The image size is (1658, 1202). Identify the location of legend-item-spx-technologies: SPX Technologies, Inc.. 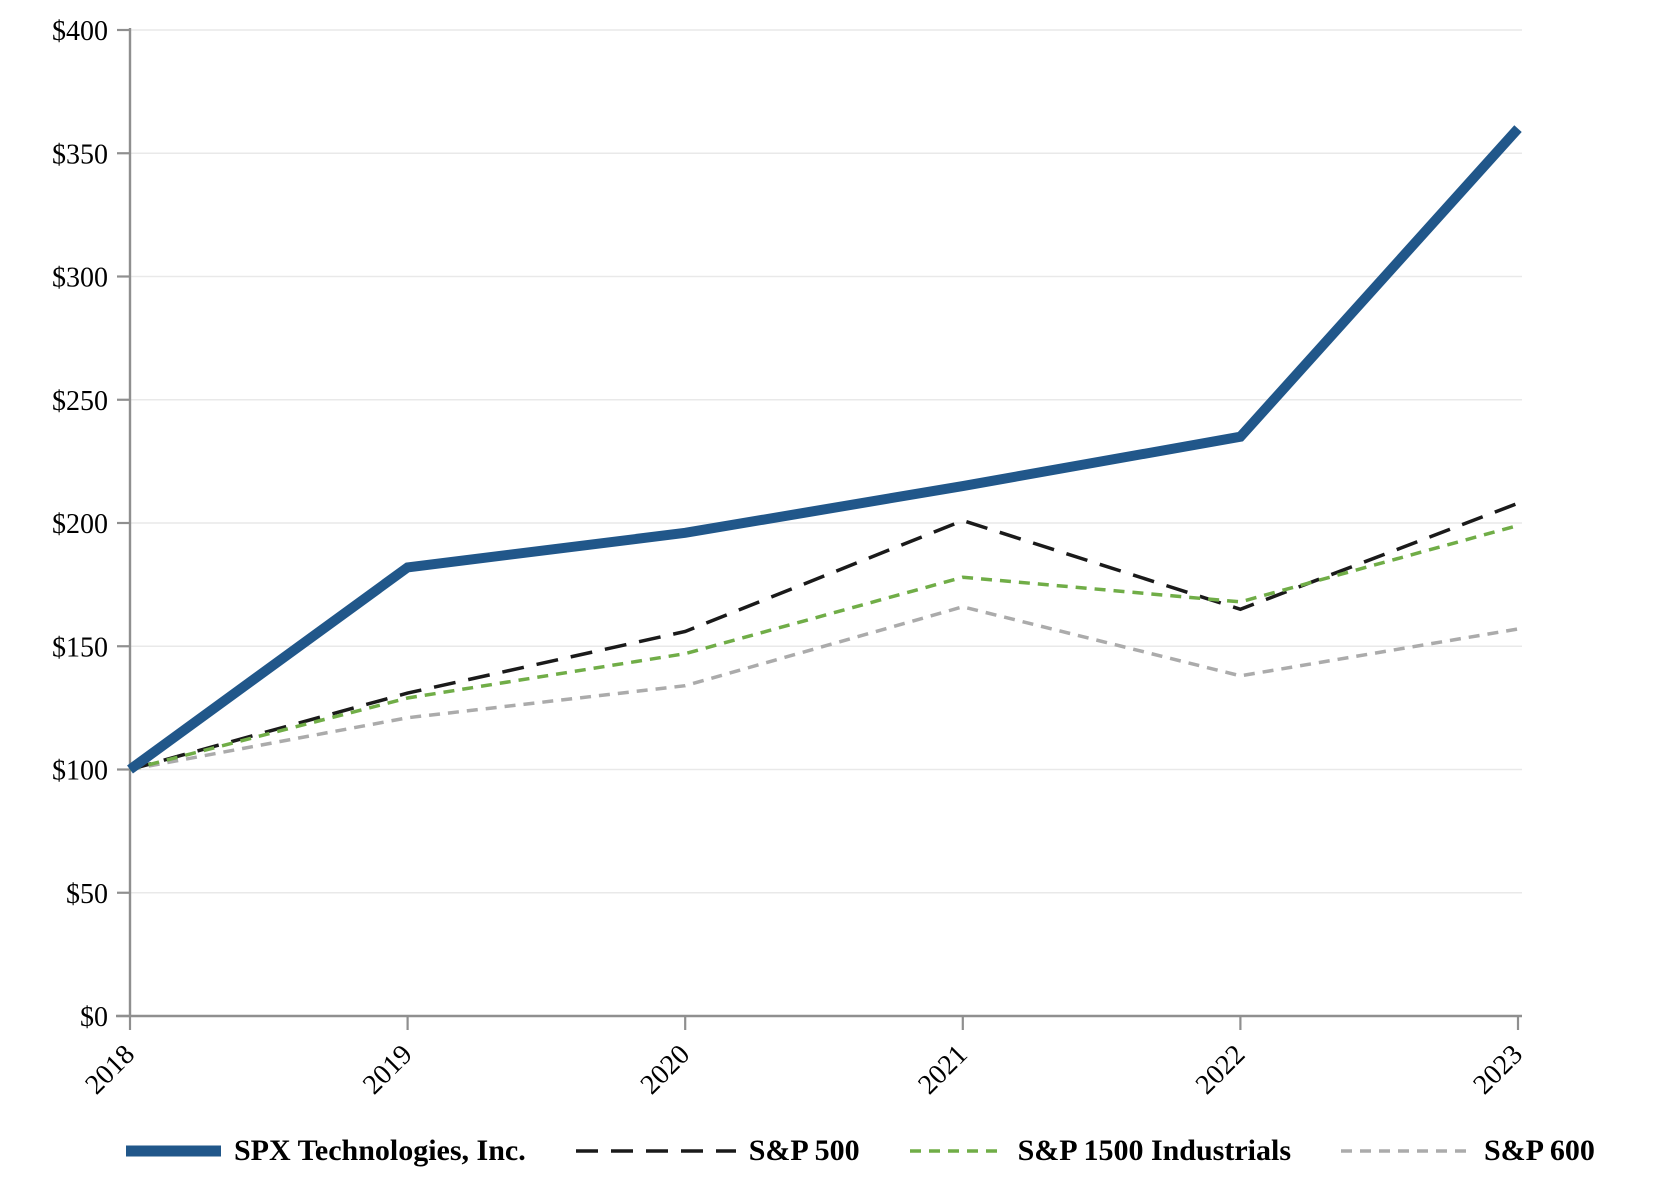
(326, 1151).